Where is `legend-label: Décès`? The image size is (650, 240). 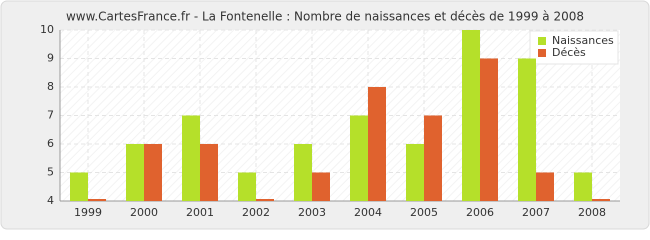
legend-label: Décès is located at coordinates (569, 52).